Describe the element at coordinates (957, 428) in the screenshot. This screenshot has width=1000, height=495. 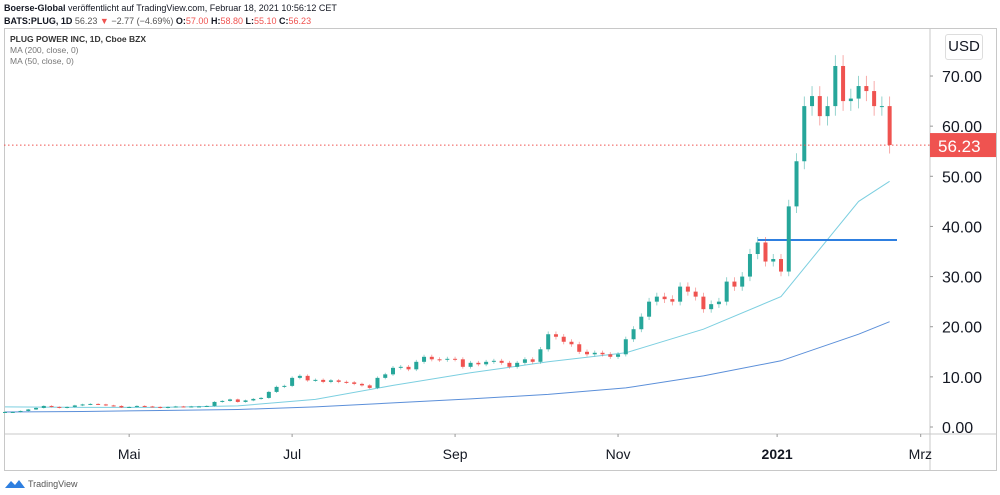
I see `y-tick-label: 0.00` at that location.